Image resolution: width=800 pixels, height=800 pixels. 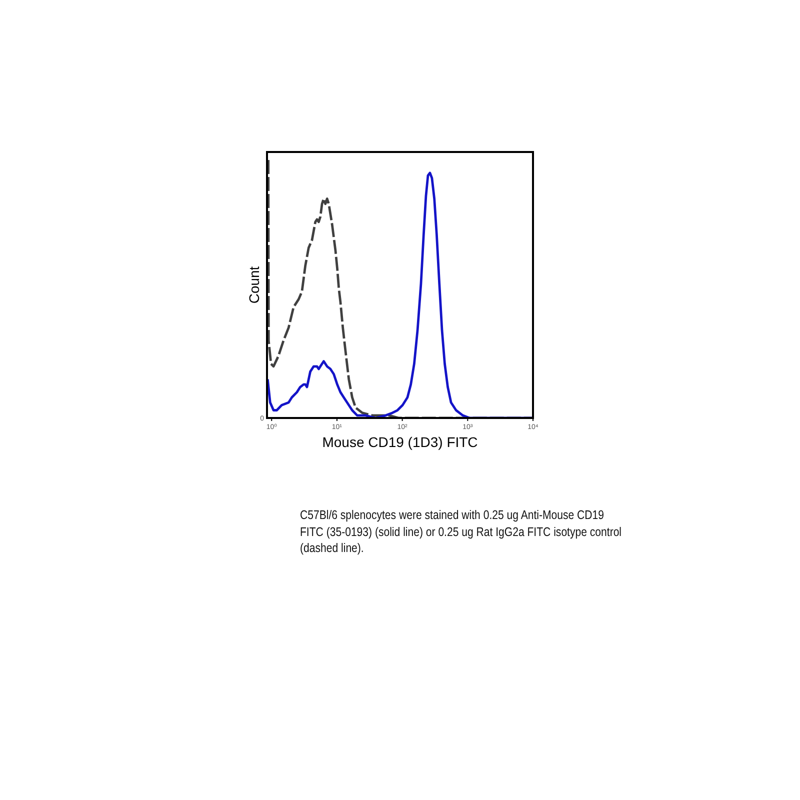 What do you see at coordinates (254, 285) in the screenshot?
I see `y-axis-title: Count` at bounding box center [254, 285].